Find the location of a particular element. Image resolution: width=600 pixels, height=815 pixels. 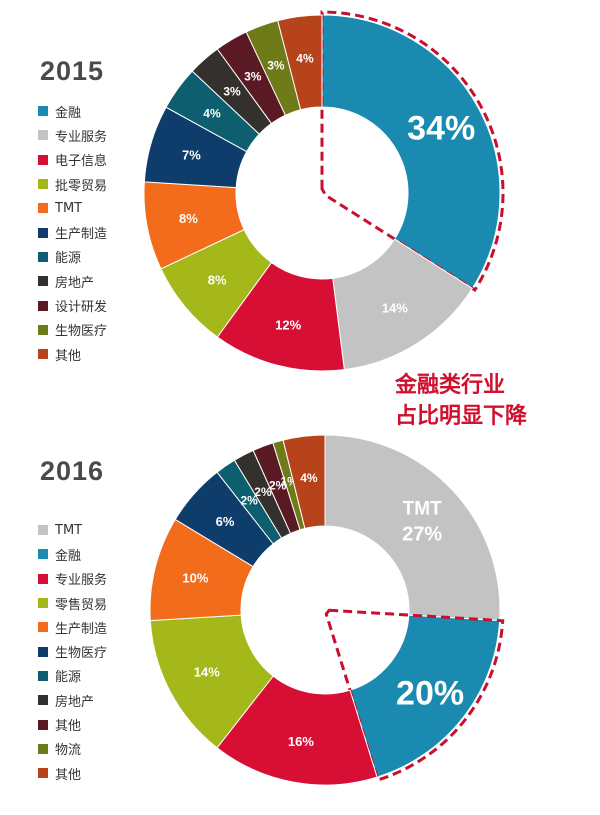

data-label-2015-7: 3% is located at coordinates (232, 91).